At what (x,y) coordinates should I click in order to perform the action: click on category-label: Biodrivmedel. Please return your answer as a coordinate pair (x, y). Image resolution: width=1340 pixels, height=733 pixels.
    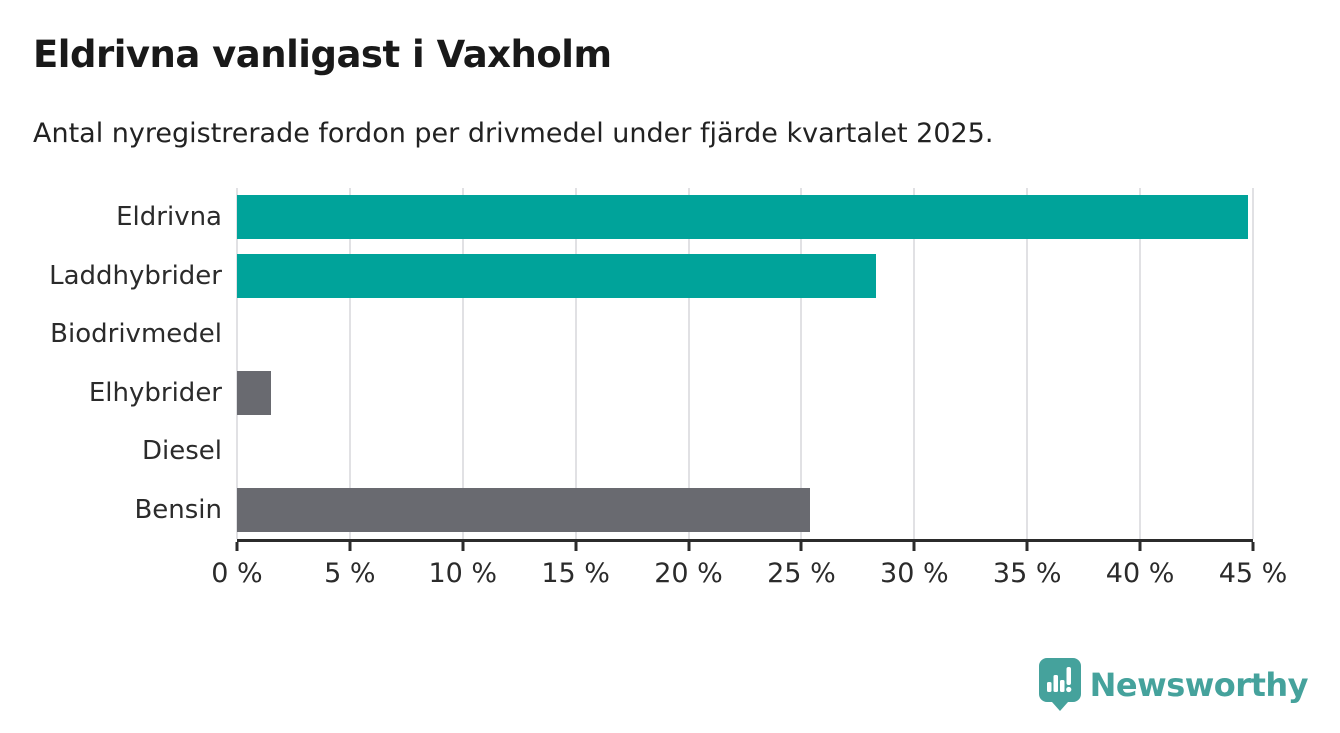
    Looking at the image, I should click on (136, 334).